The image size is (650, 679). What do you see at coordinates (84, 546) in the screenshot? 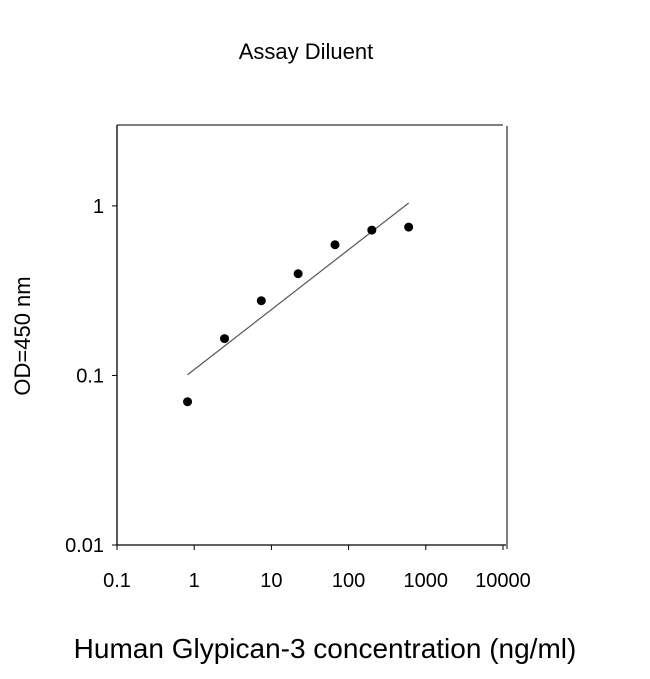
I see `y-tick-label: 0.01` at bounding box center [84, 546].